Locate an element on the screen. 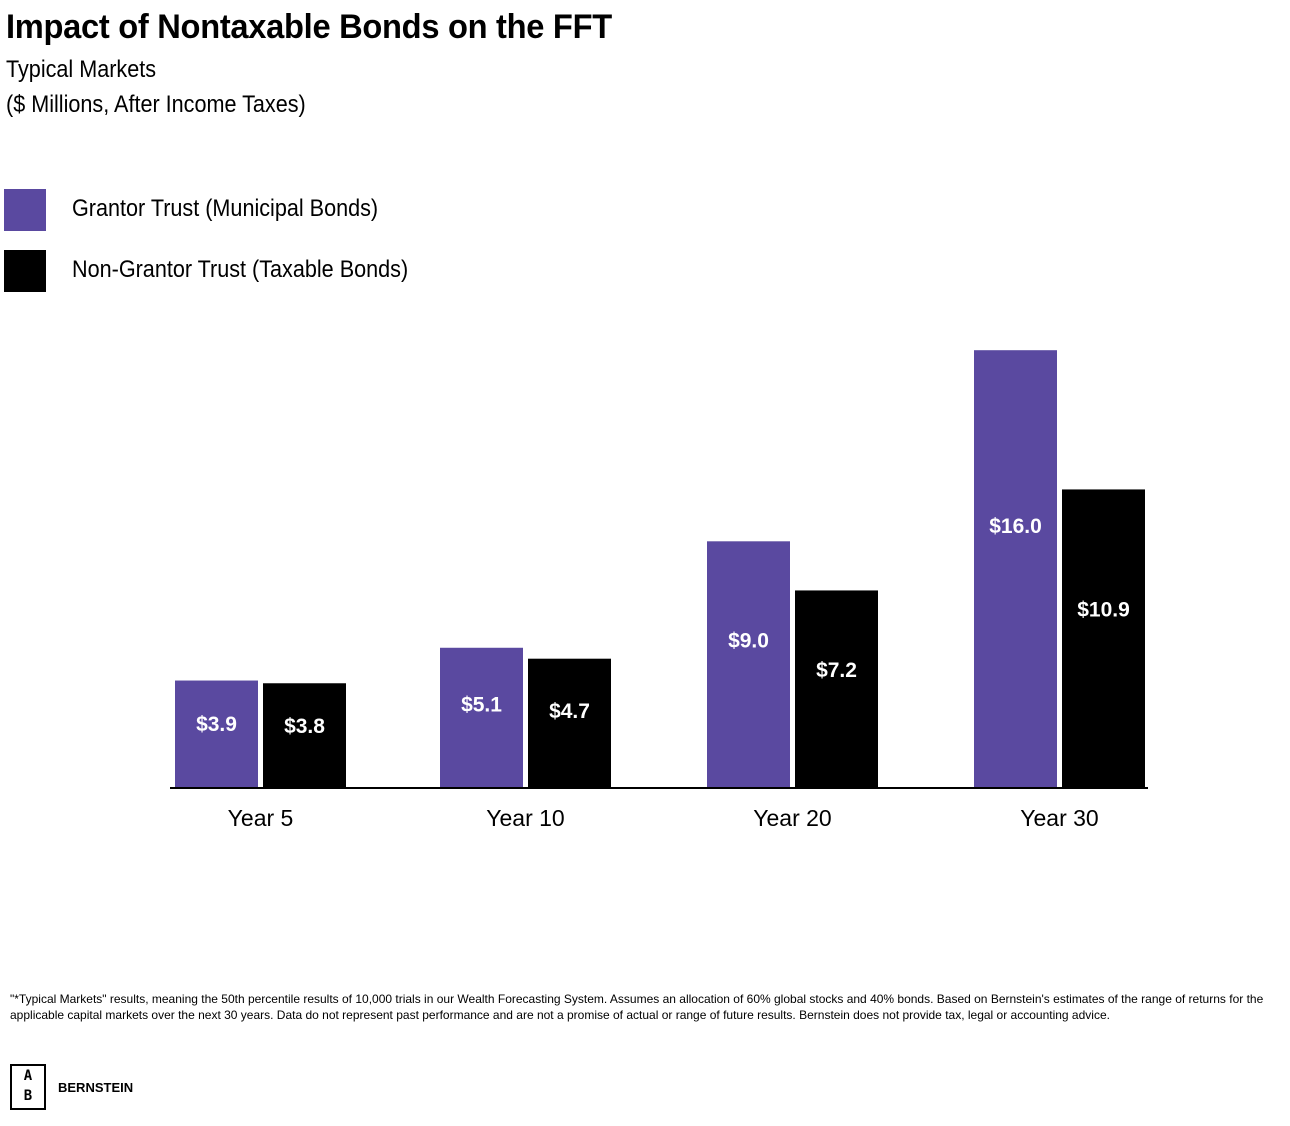  data-label: $3.8 is located at coordinates (304, 726).